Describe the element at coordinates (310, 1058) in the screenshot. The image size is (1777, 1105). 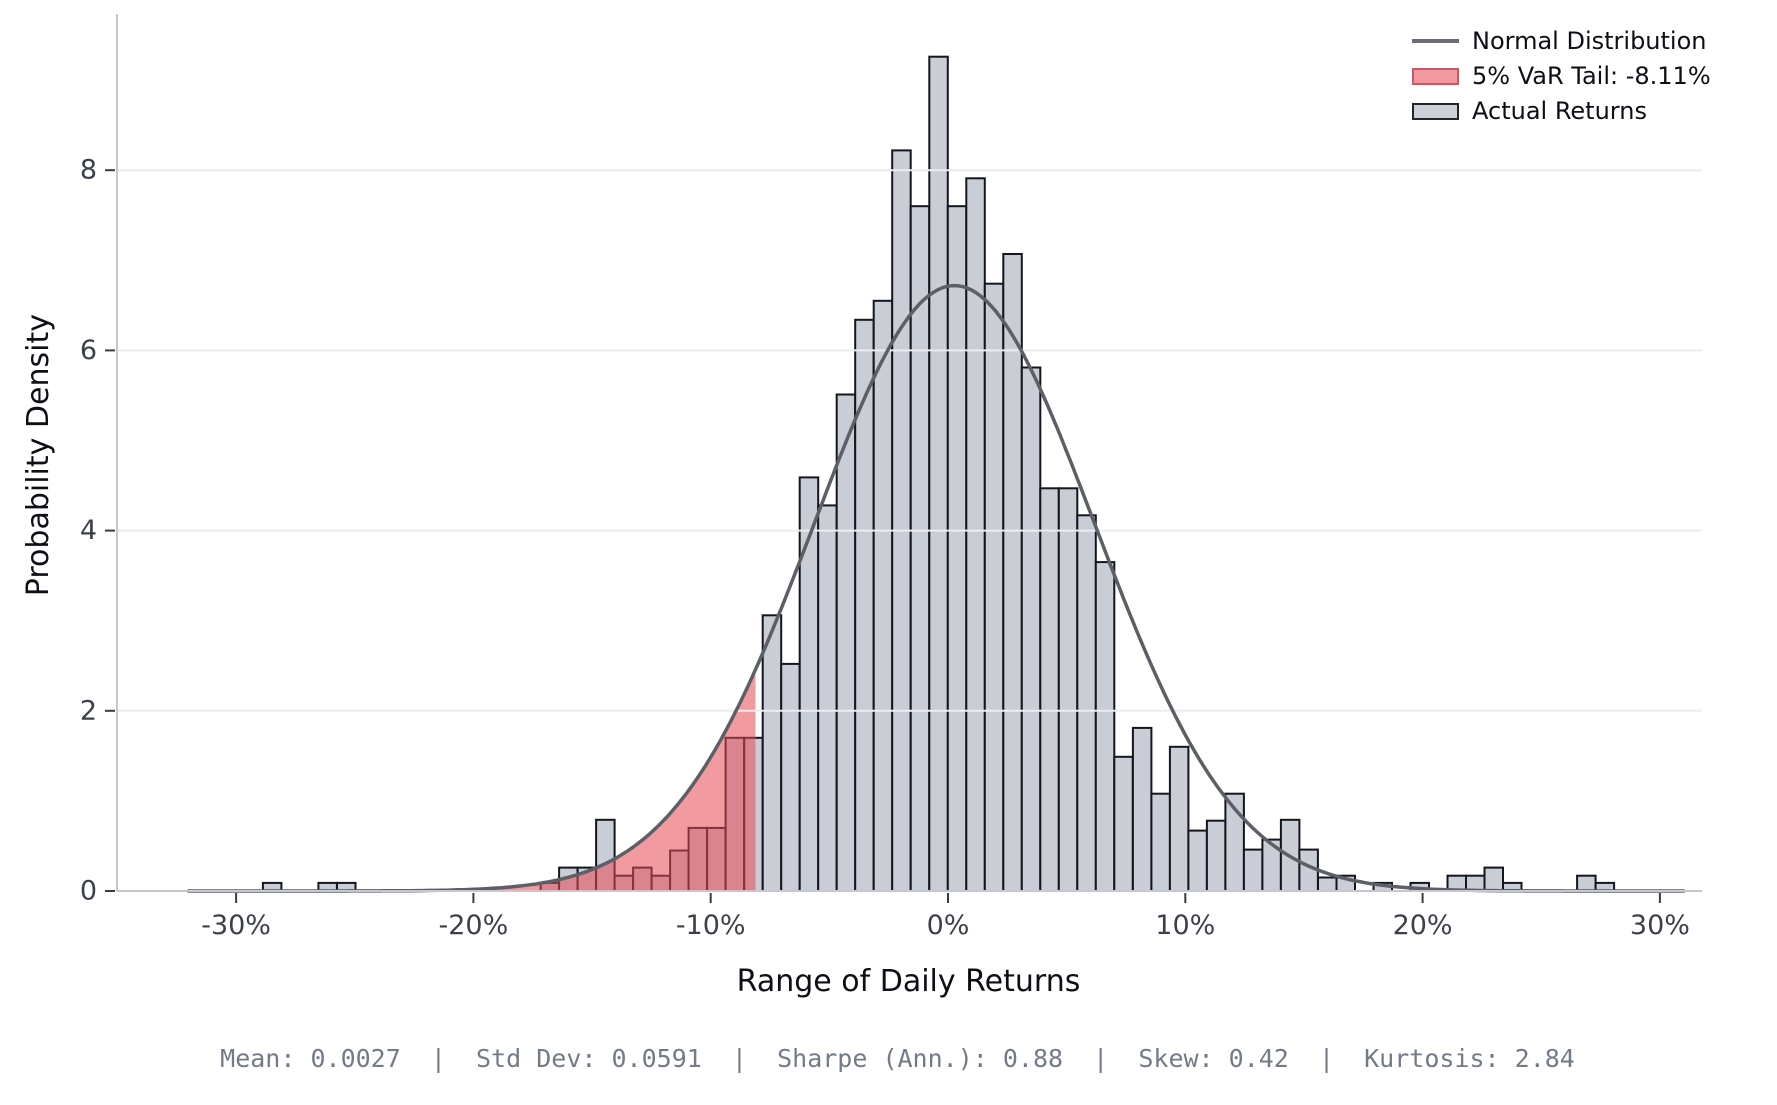
I see `stat-mean: Mean: 0.0027` at that location.